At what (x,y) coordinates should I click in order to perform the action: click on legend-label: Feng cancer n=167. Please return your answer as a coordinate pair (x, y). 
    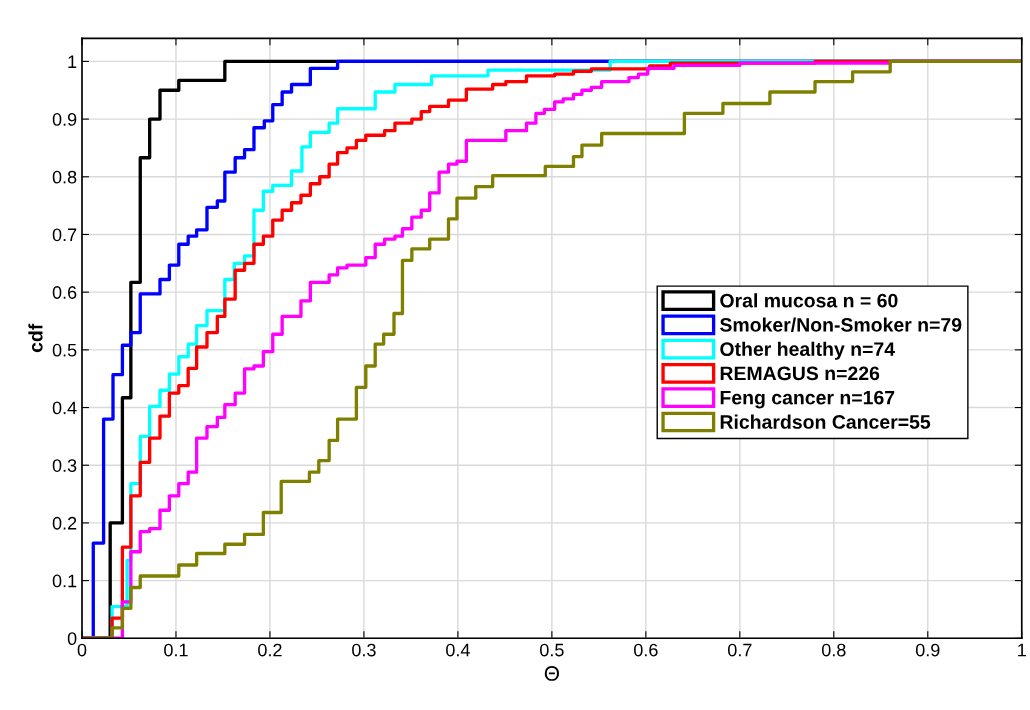
    Looking at the image, I should click on (807, 399).